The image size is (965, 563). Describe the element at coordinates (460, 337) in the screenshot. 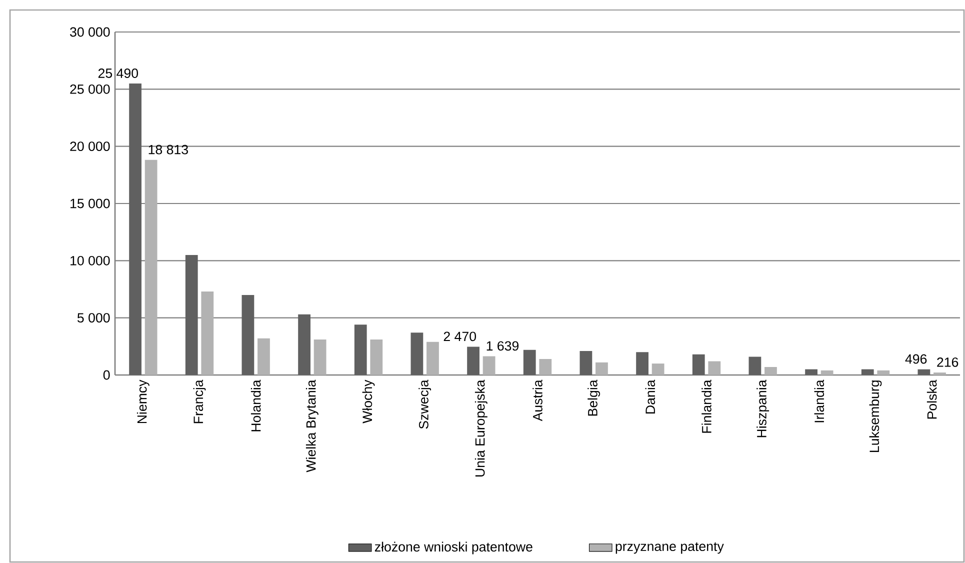

I see `data-label: 2 470` at that location.